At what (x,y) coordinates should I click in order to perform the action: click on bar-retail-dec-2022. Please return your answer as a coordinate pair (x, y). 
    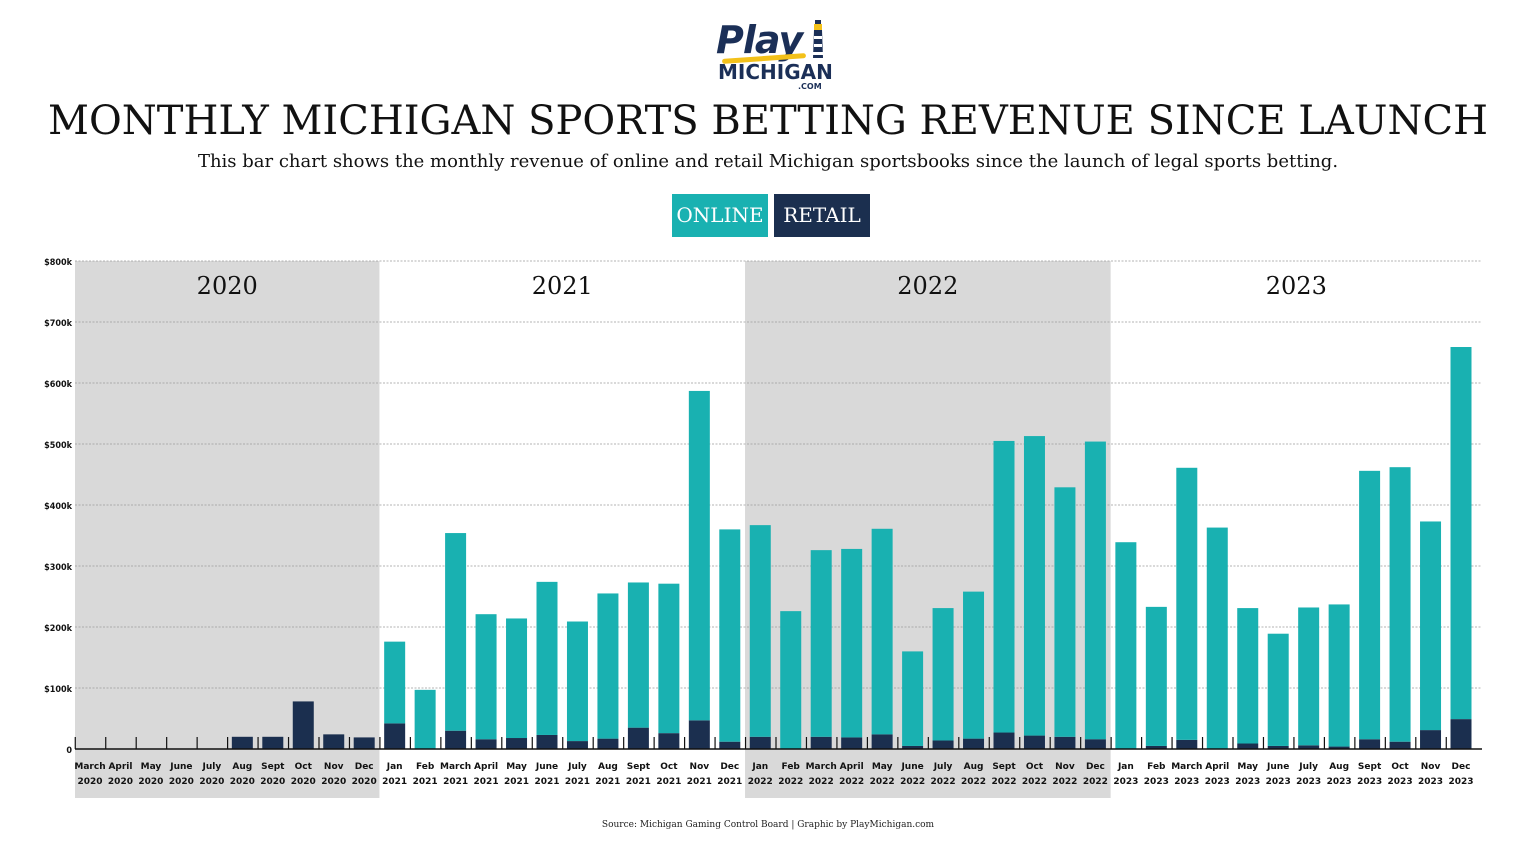
    Looking at the image, I should click on (1095, 744).